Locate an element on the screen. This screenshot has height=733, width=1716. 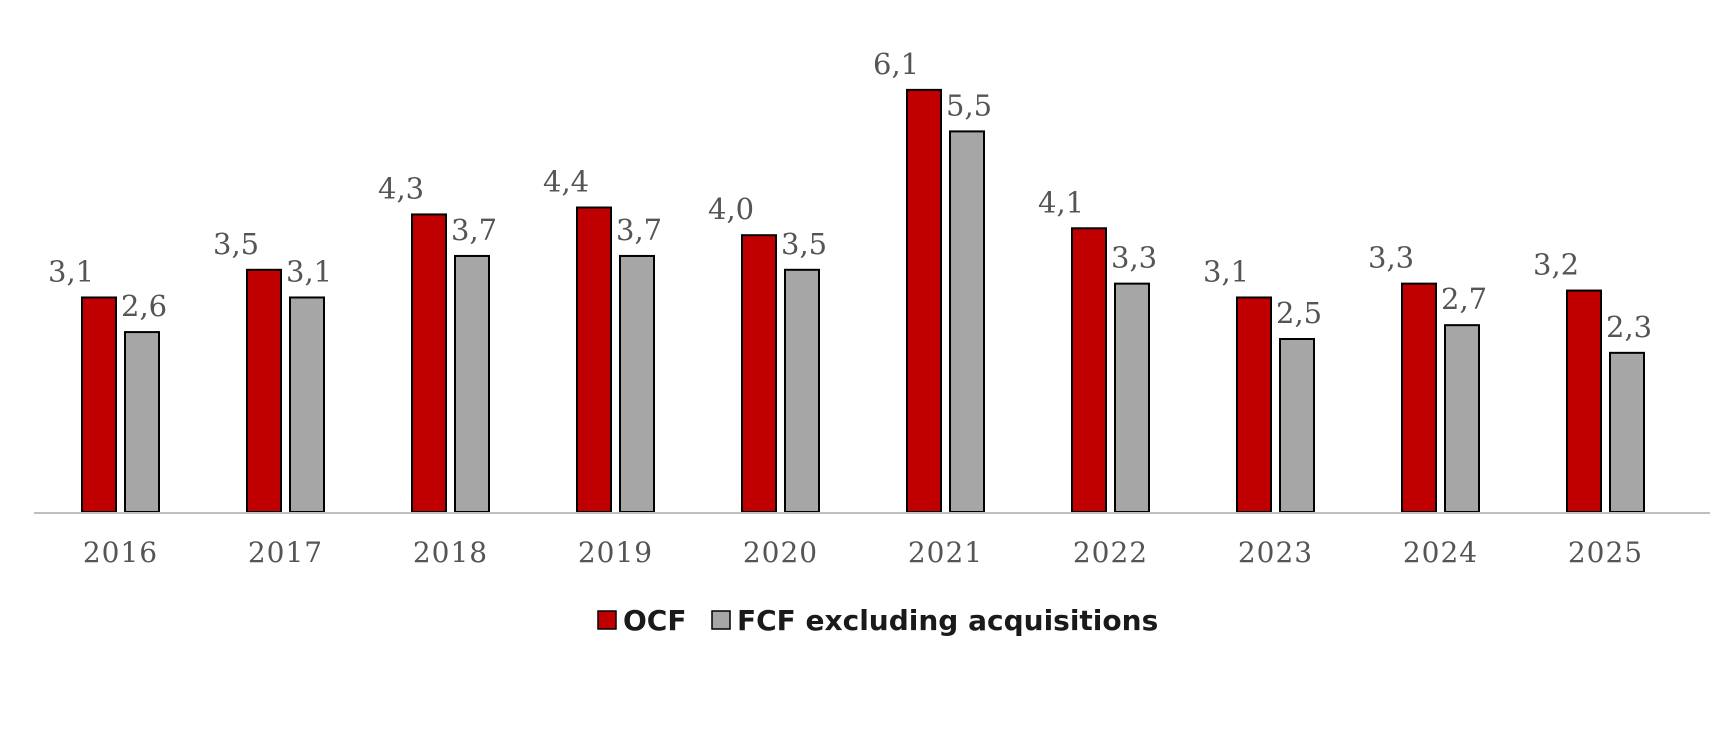
bar-ocf-2024 is located at coordinates (1419, 398).